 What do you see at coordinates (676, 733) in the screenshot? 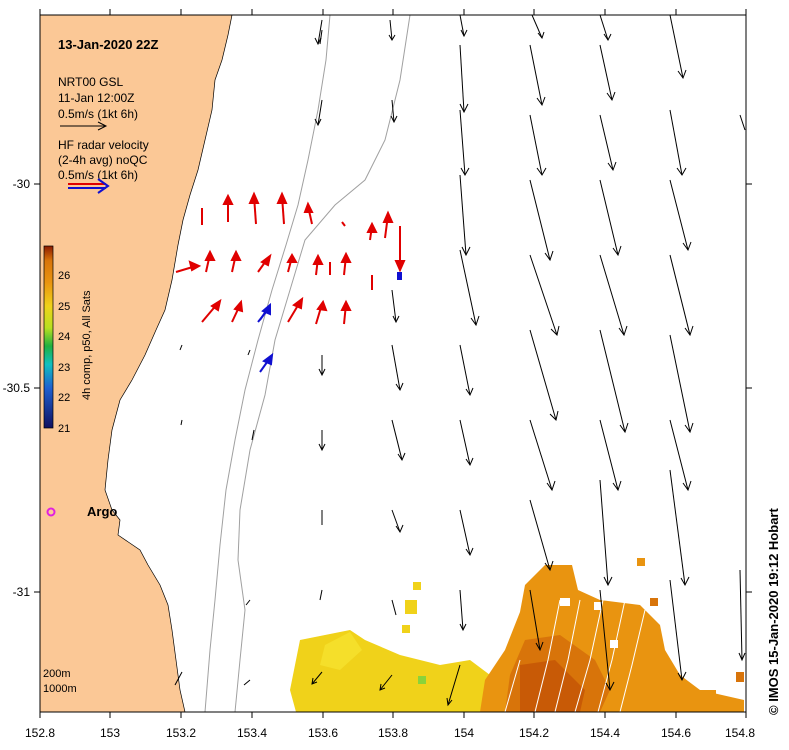
I see `x-tick-label: 154.6` at bounding box center [676, 733].